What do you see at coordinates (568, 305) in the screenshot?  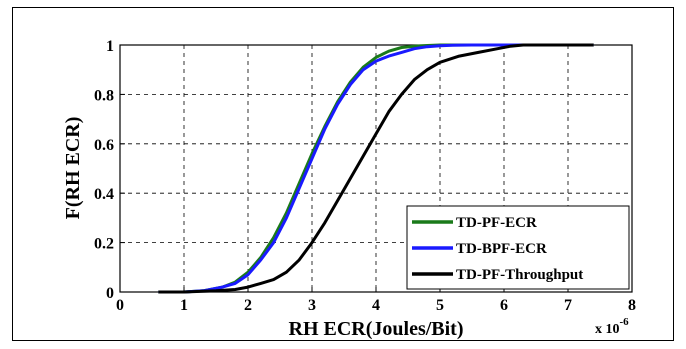 I see `x-tick-label: 7` at bounding box center [568, 305].